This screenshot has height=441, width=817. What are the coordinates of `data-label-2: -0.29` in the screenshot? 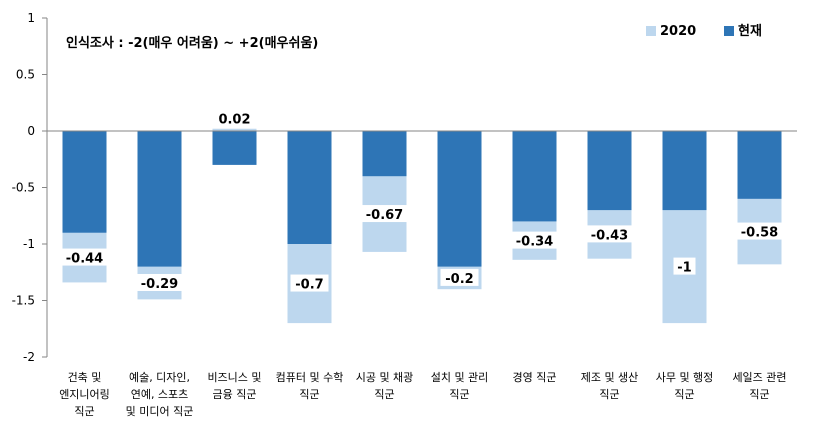 It's located at (159, 284).